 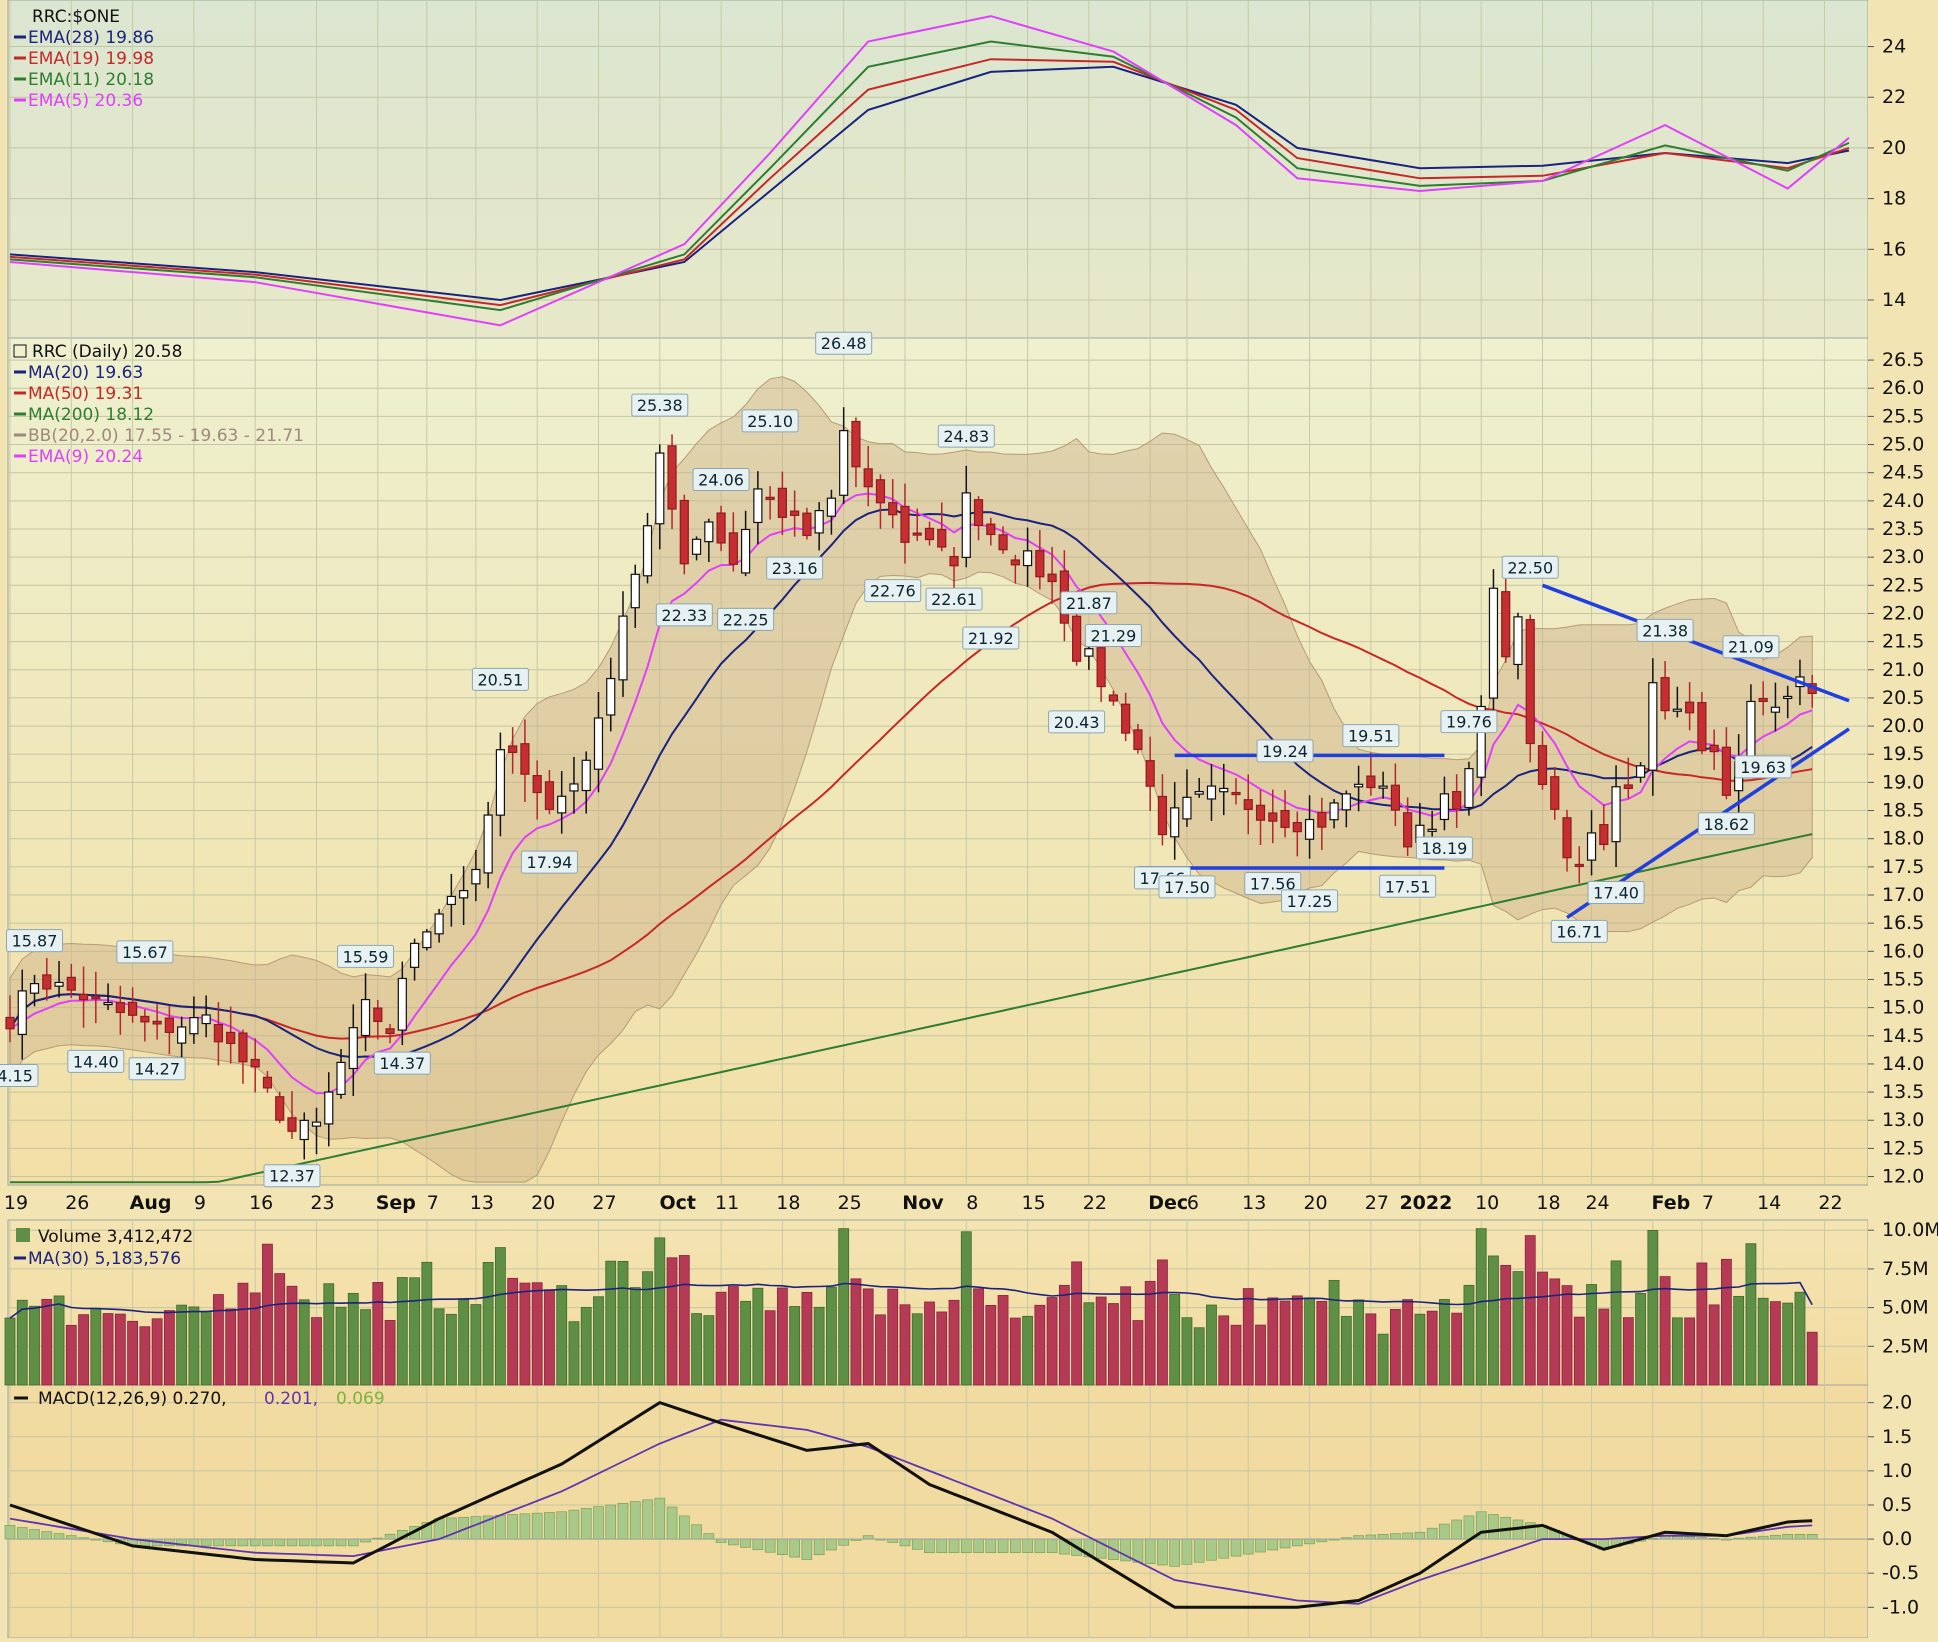 I want to click on data-label-text: 14.15, so click(x=16, y=1075).